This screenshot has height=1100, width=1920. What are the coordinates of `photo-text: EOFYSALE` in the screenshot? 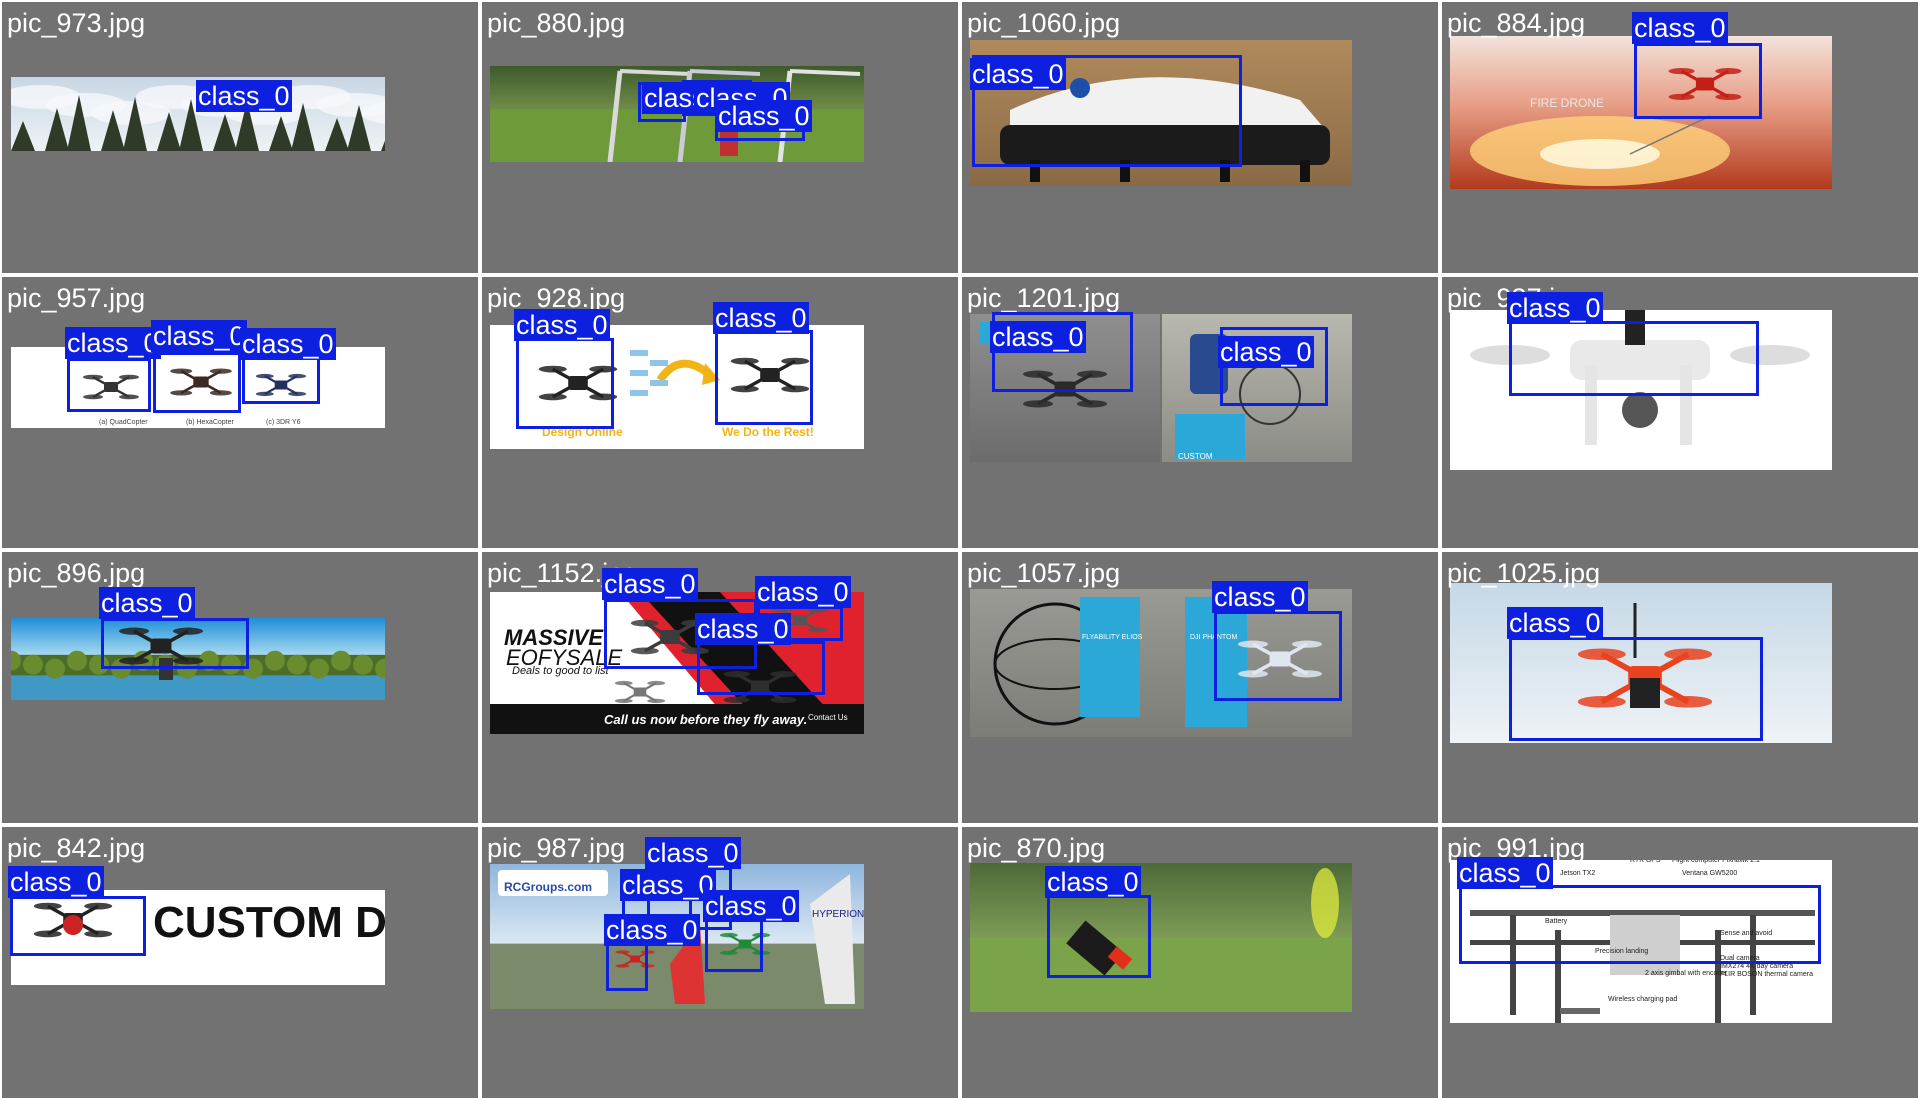 It's located at (564, 657).